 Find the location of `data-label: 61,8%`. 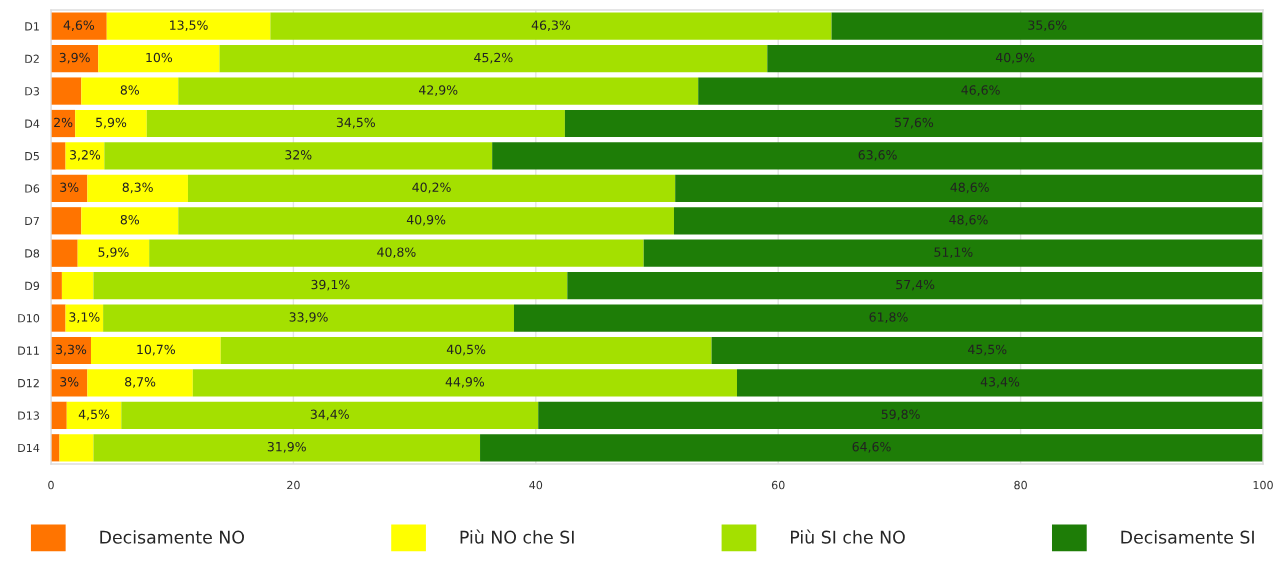

data-label: 61,8% is located at coordinates (888, 317).